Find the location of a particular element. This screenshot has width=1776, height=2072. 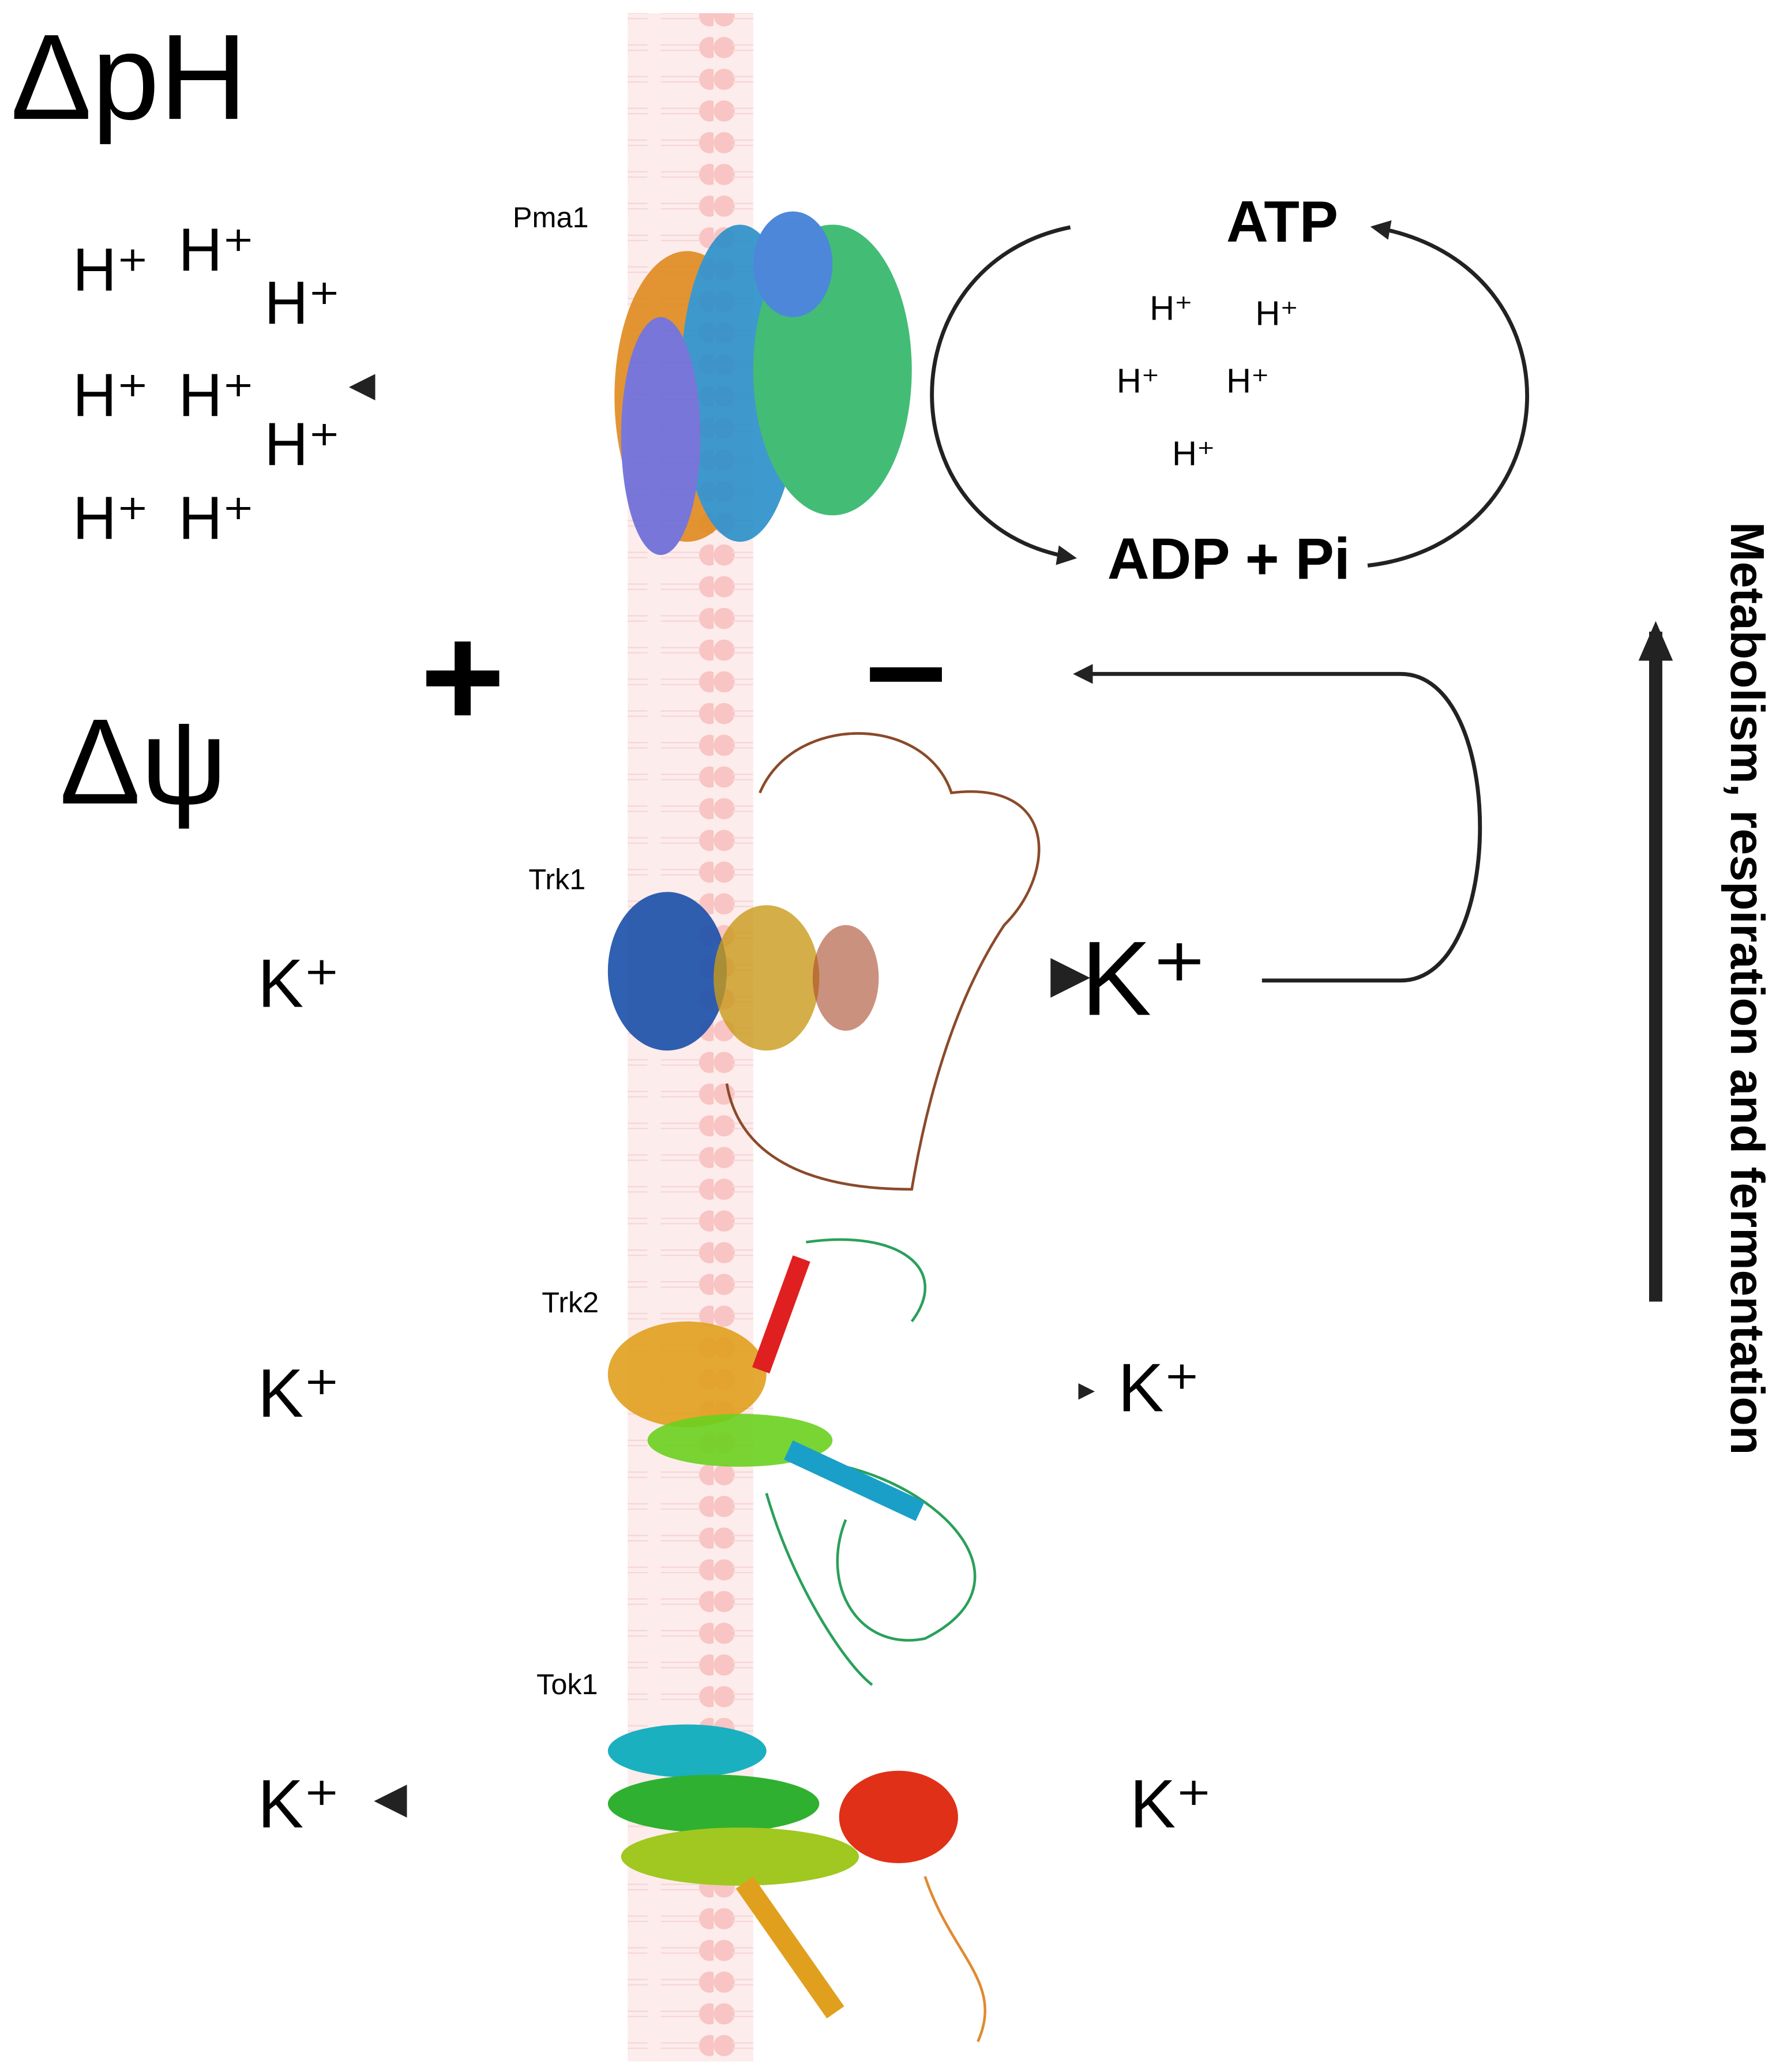

metabolism-arrowhead is located at coordinates (1656, 641).